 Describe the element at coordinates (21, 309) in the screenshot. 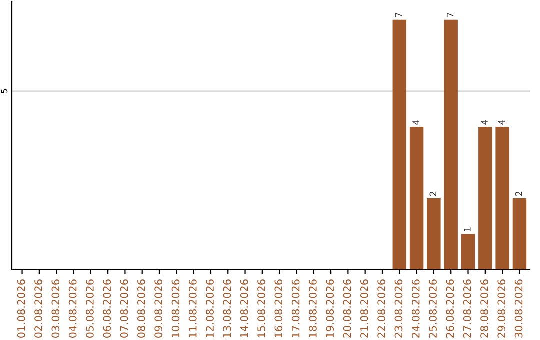

I see `x-tick-label: 01.08.2026` at that location.